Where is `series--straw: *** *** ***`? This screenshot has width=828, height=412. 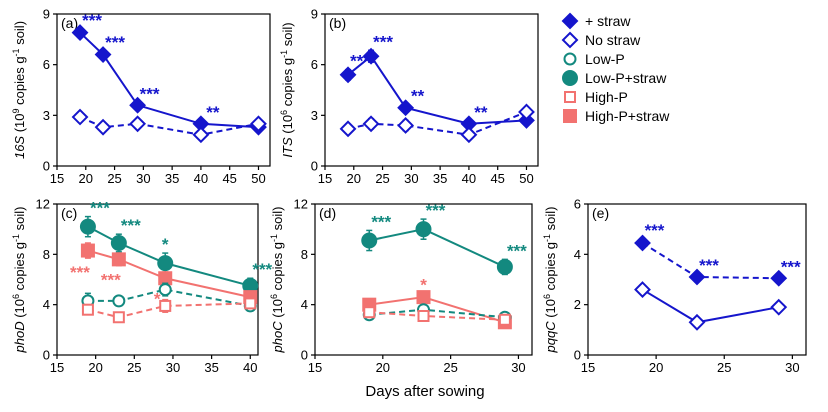 series--straw: *** *** *** is located at coordinates (717, 254).